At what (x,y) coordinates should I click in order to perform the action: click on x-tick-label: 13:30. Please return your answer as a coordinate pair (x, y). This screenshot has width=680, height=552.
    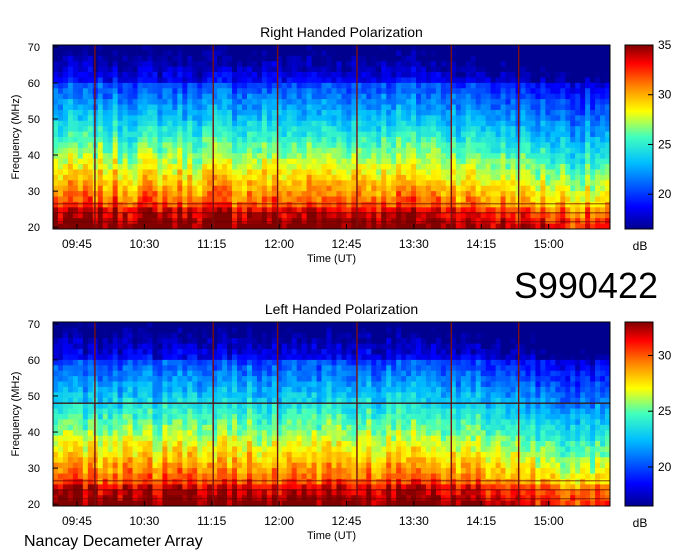
    Looking at the image, I should click on (414, 244).